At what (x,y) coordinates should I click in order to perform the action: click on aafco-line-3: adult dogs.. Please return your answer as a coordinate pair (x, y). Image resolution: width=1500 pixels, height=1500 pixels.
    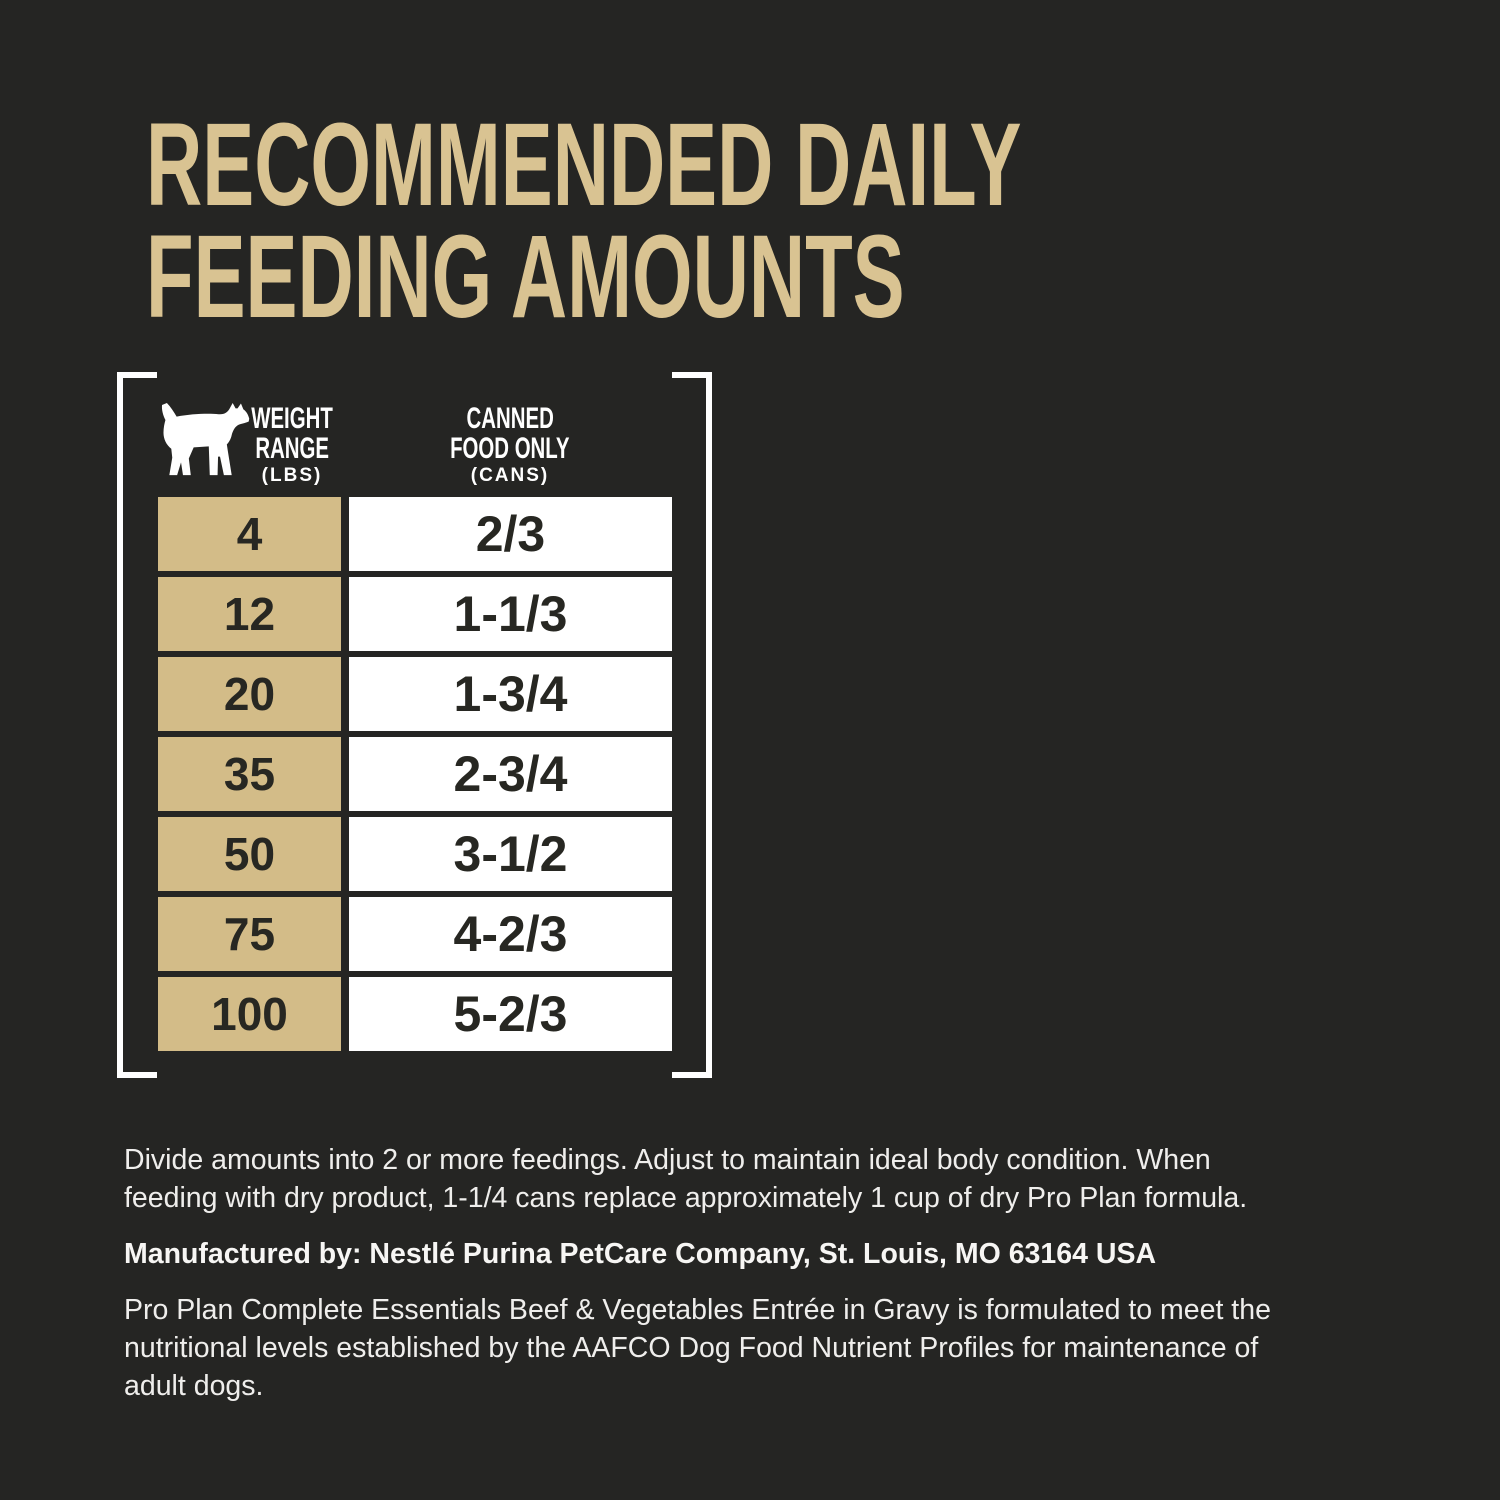
    Looking at the image, I should click on (194, 1386).